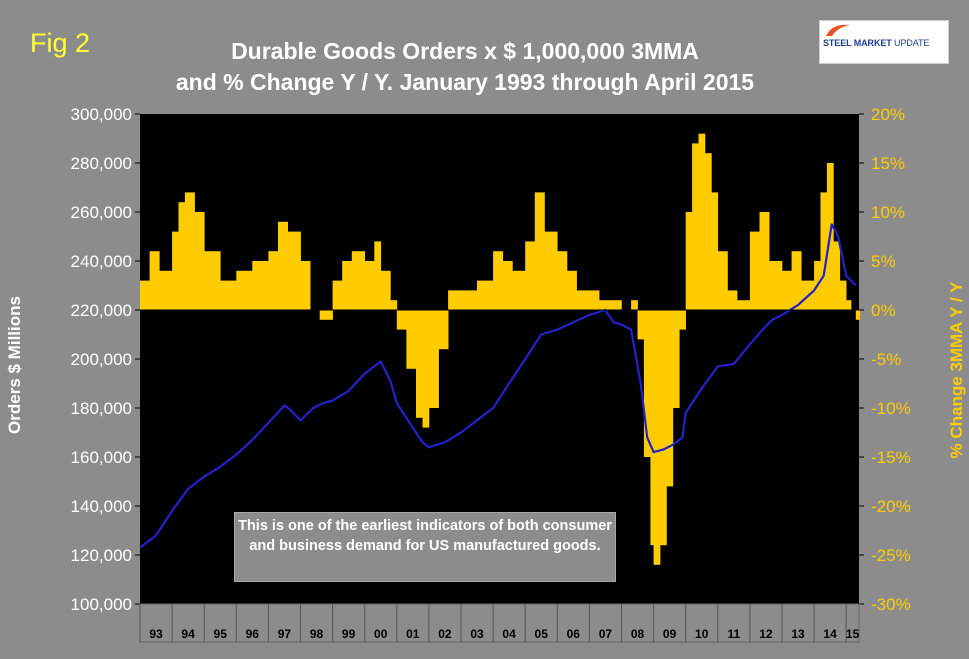 The width and height of the screenshot is (969, 659). I want to click on left-tick-label: 140,000, so click(101, 506).